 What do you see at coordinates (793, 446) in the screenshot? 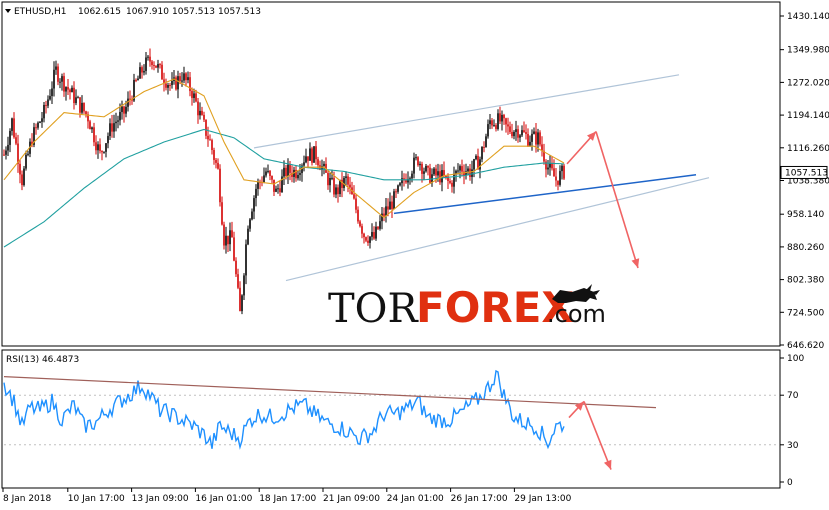
I see `rsi-tick-label: 30` at bounding box center [793, 446].